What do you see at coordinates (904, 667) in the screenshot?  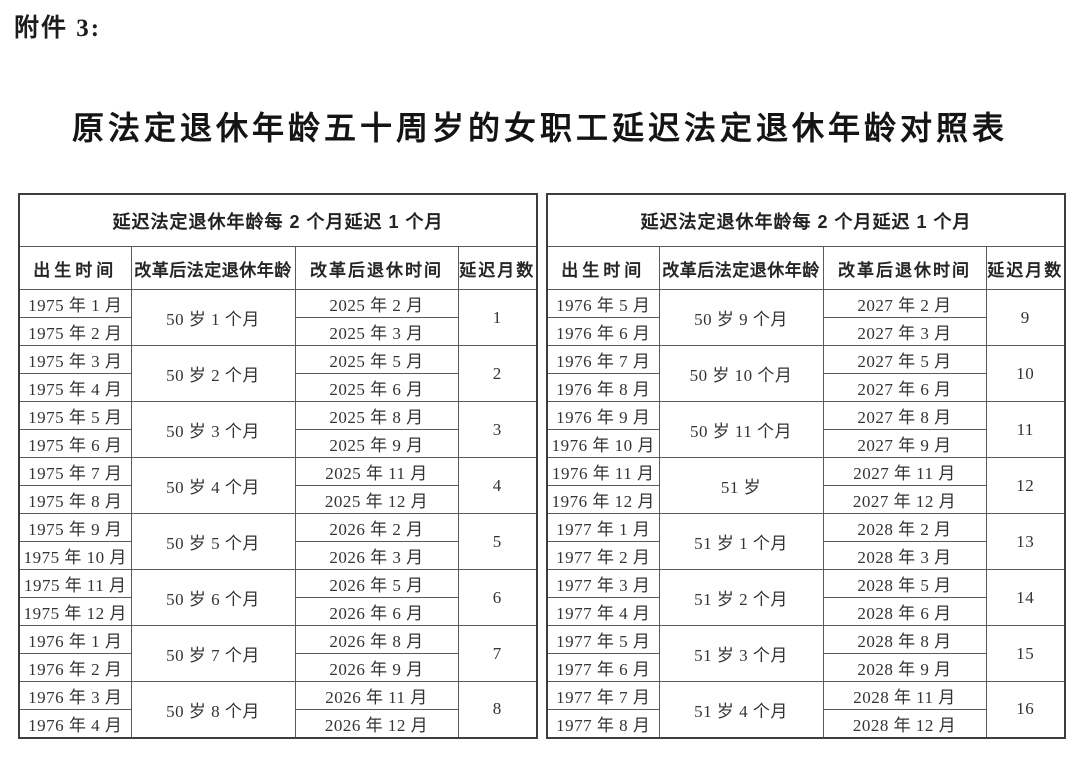 I see `retirement-time-cell: 2028 年 9 月` at bounding box center [904, 667].